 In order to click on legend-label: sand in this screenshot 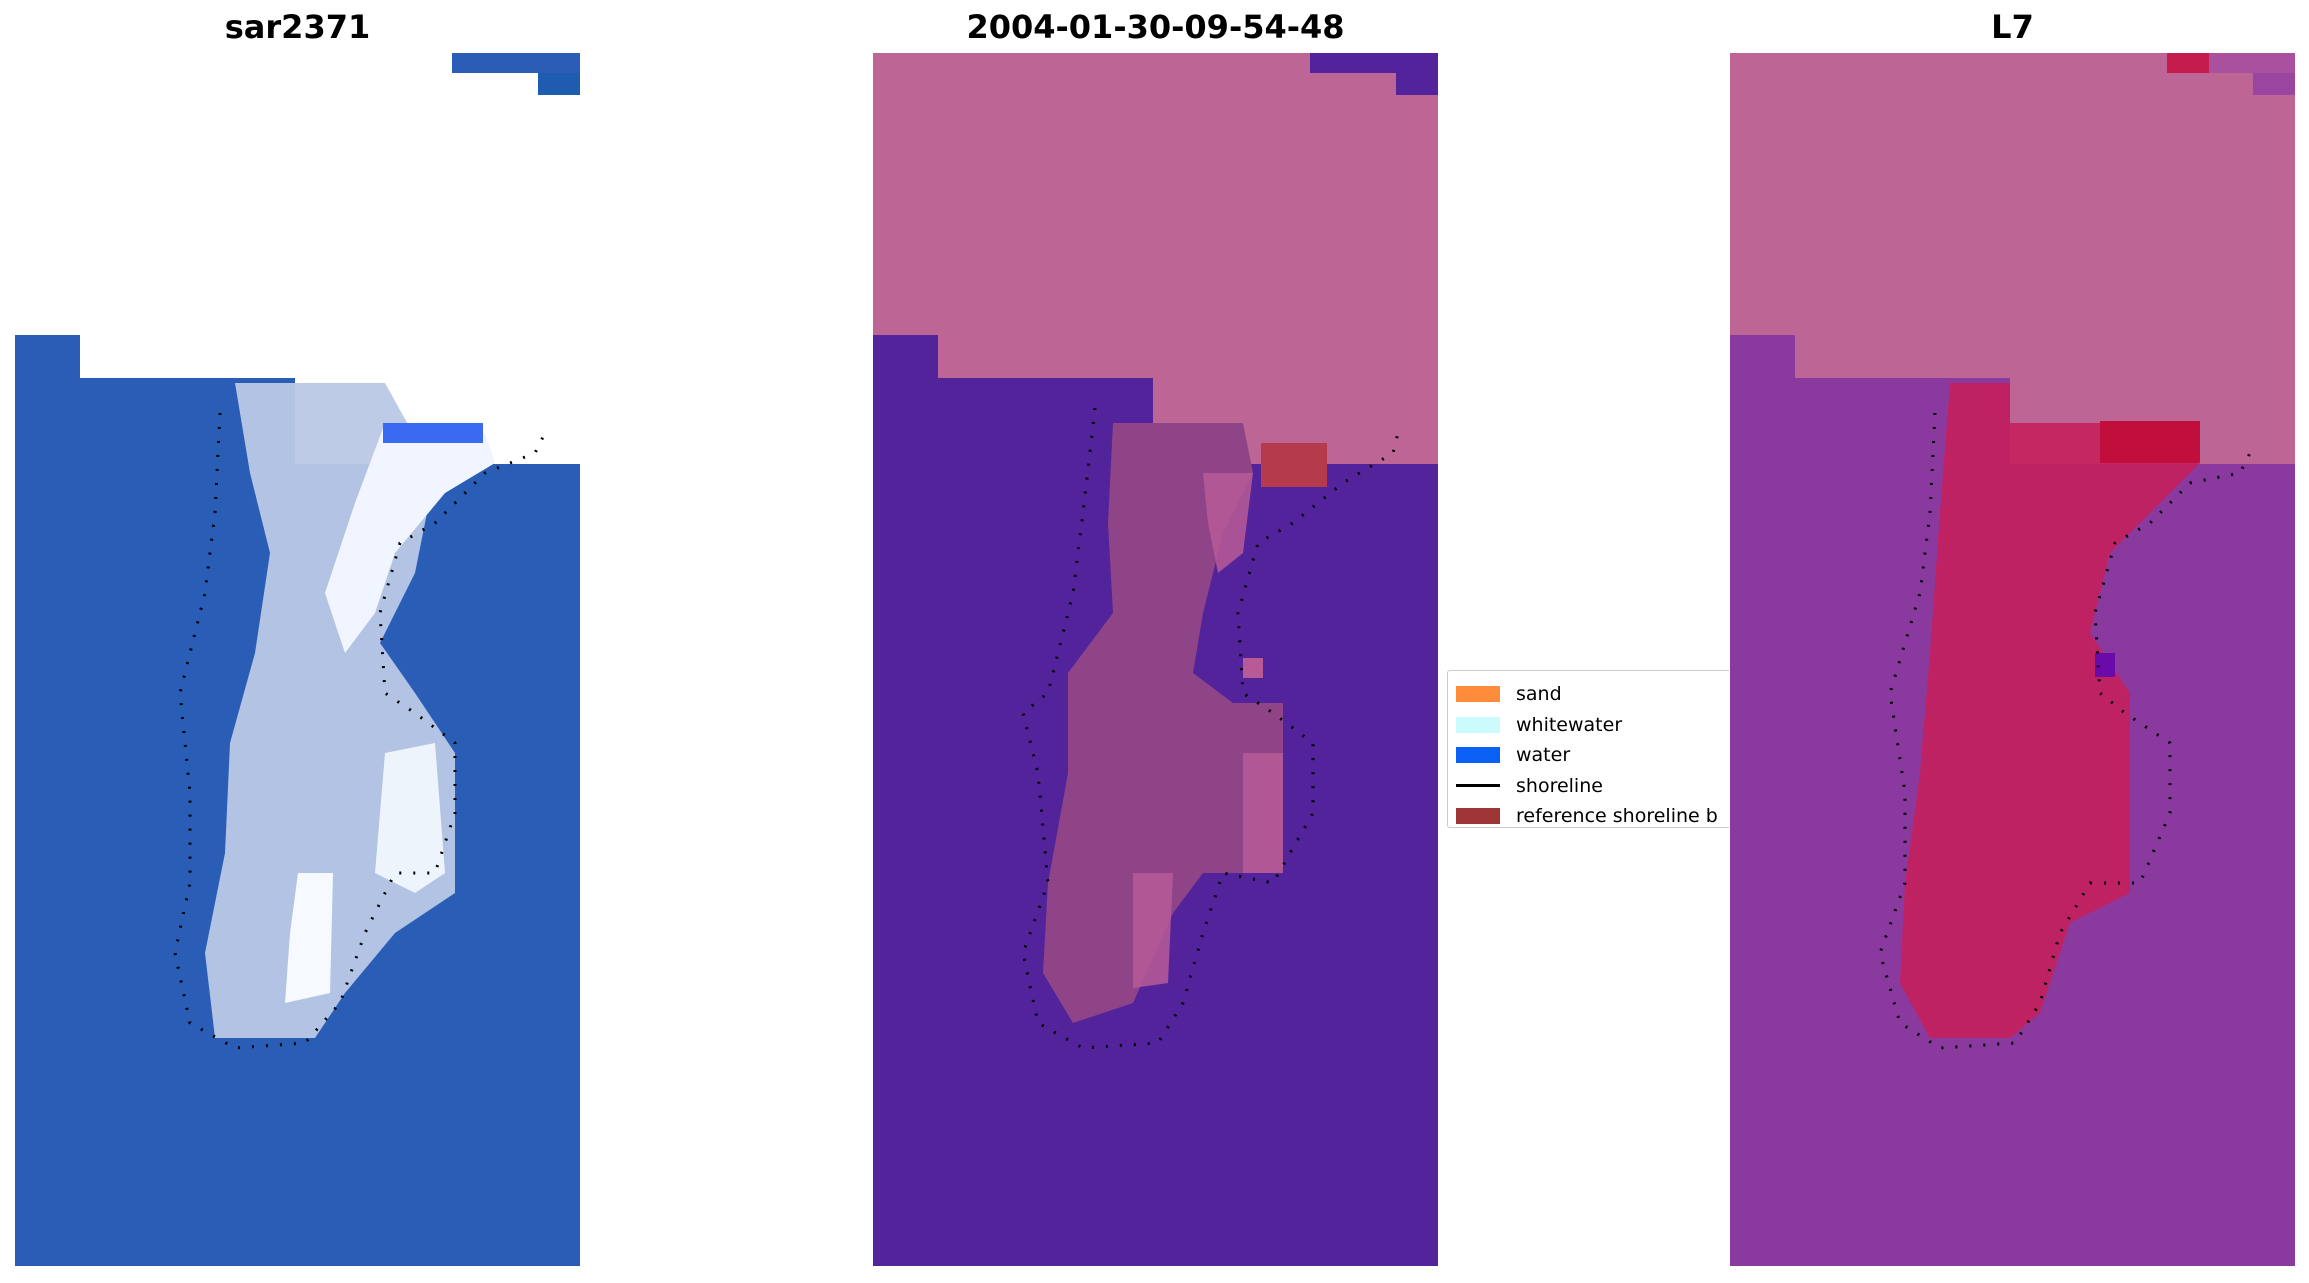, I will do `click(1539, 694)`.